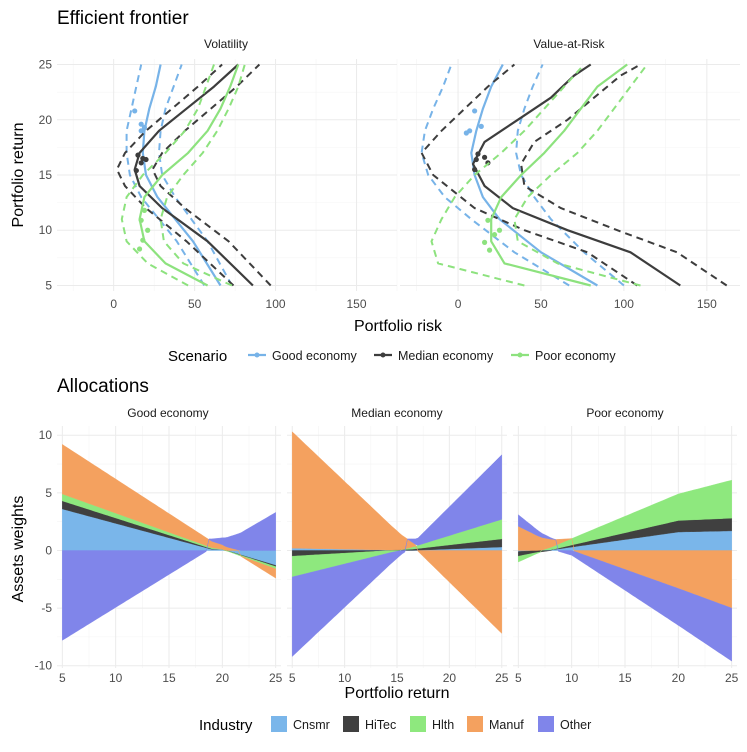  I want to click on legend-dot-good, so click(257, 355).